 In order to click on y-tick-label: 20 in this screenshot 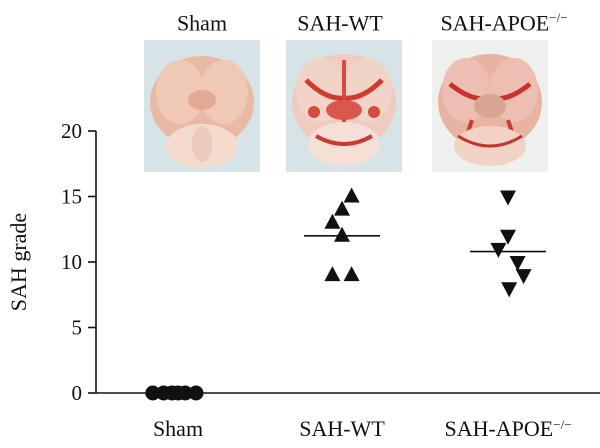, I will do `click(71, 131)`.